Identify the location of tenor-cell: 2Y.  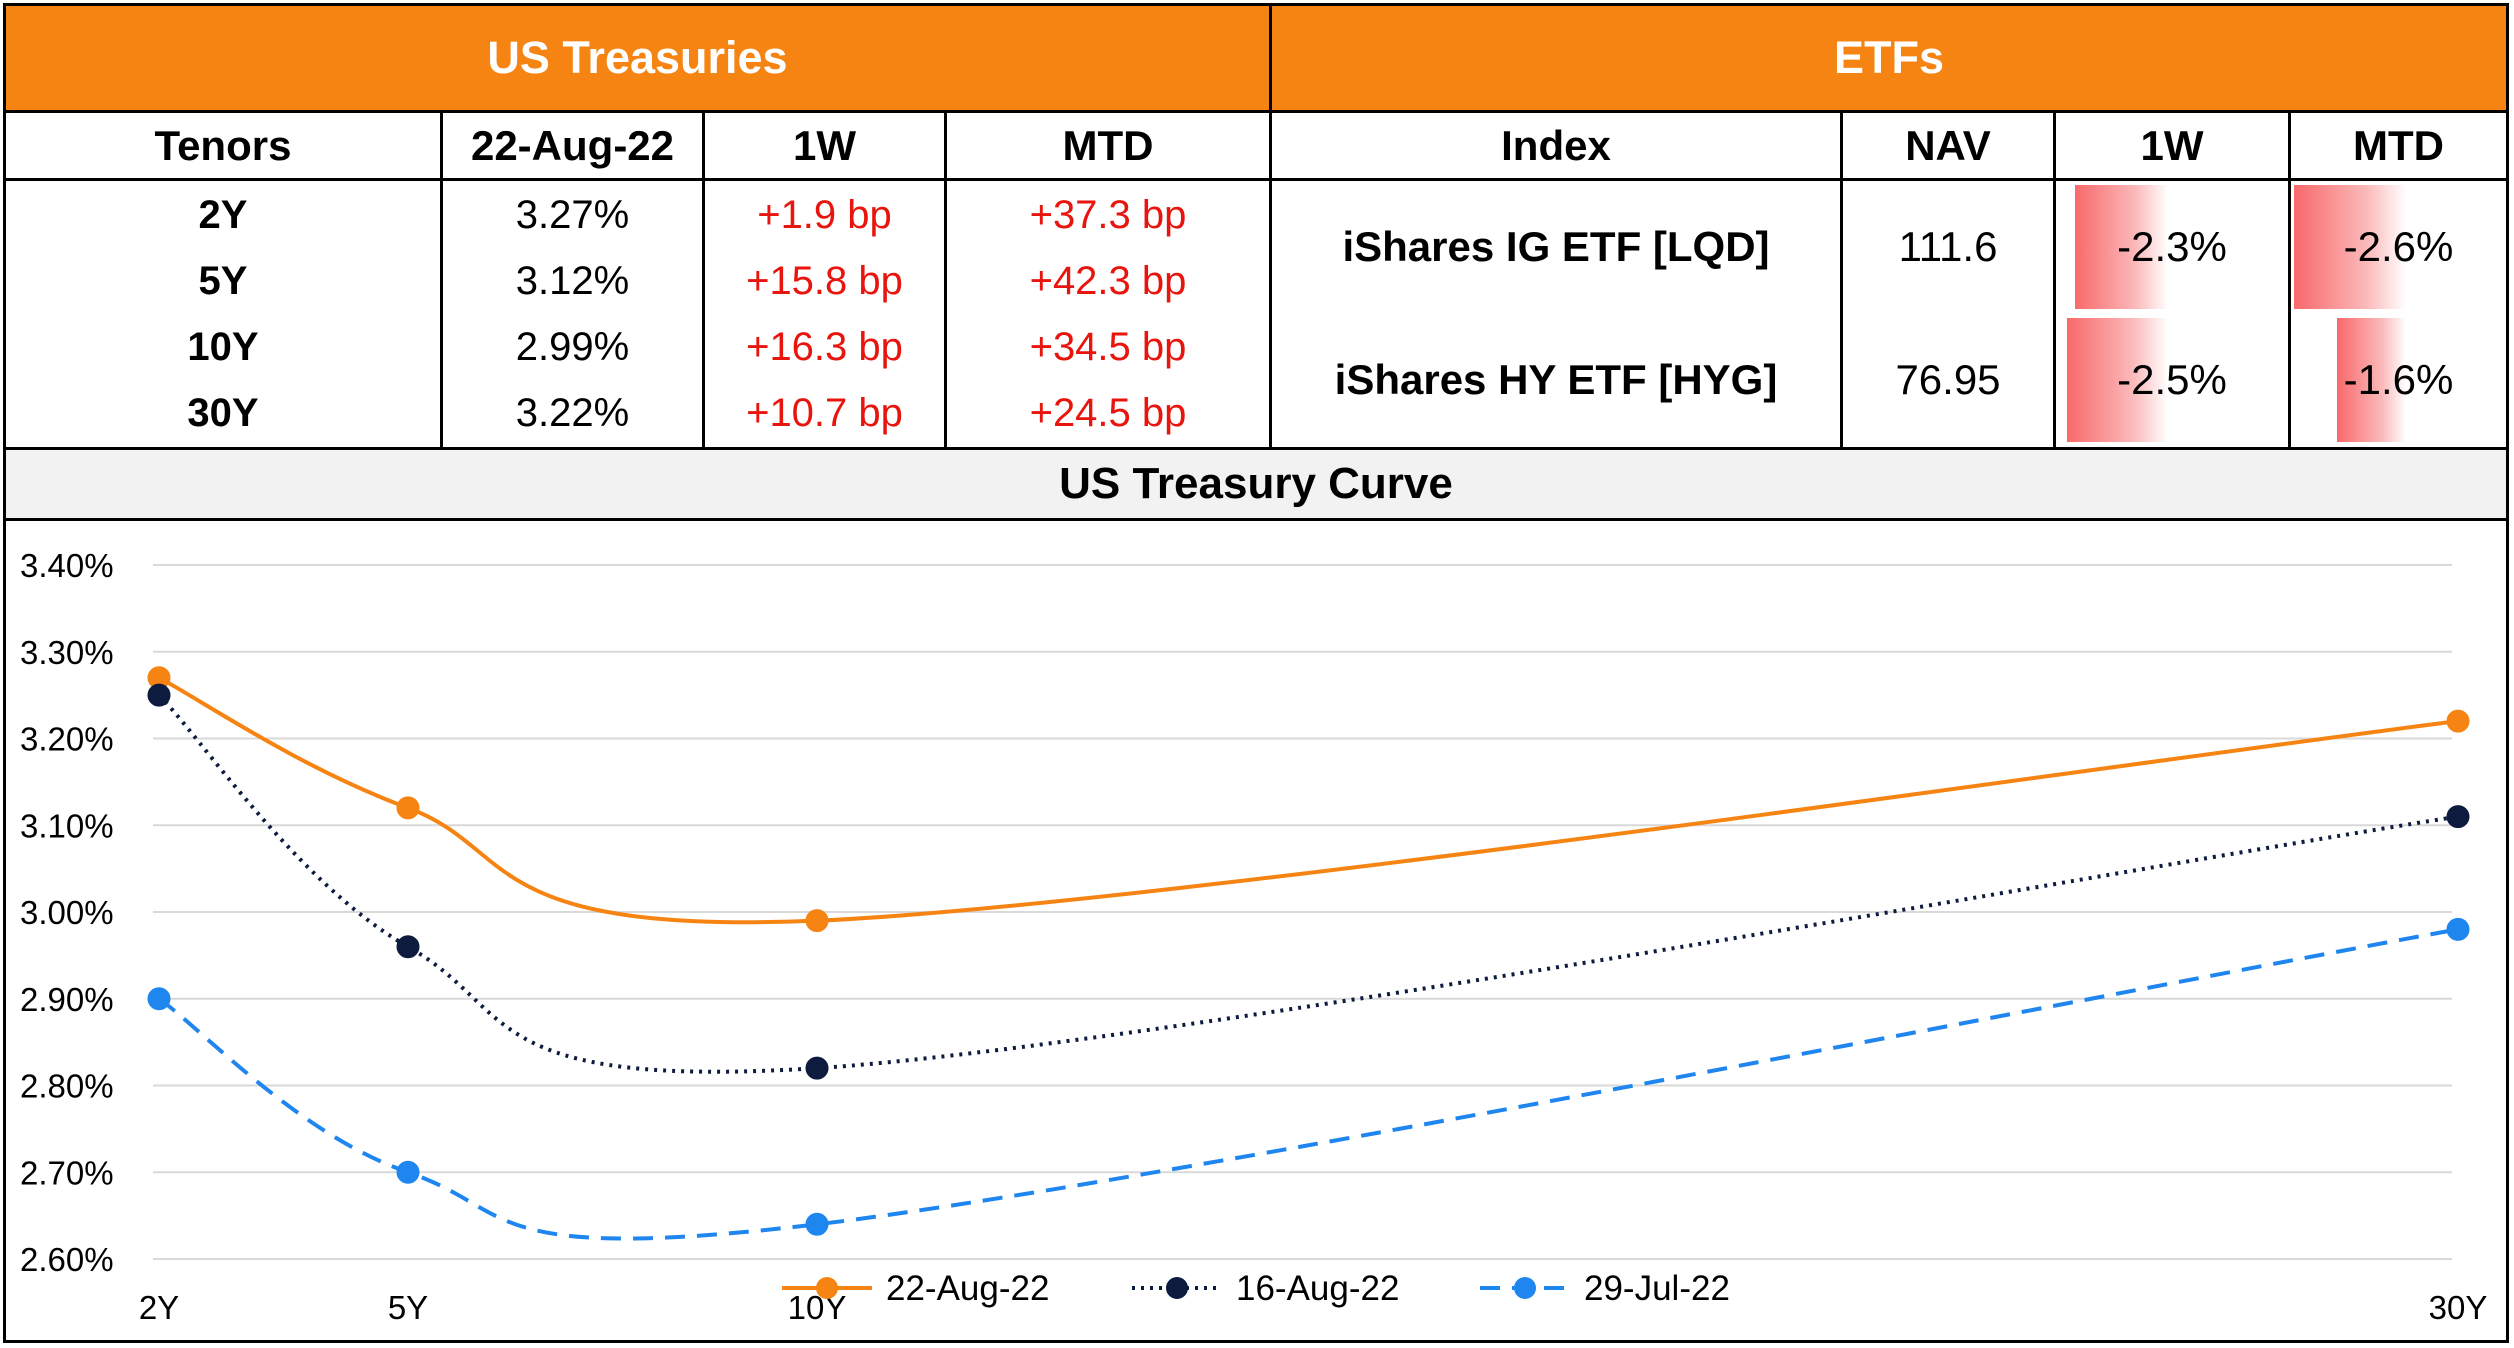
(223, 214).